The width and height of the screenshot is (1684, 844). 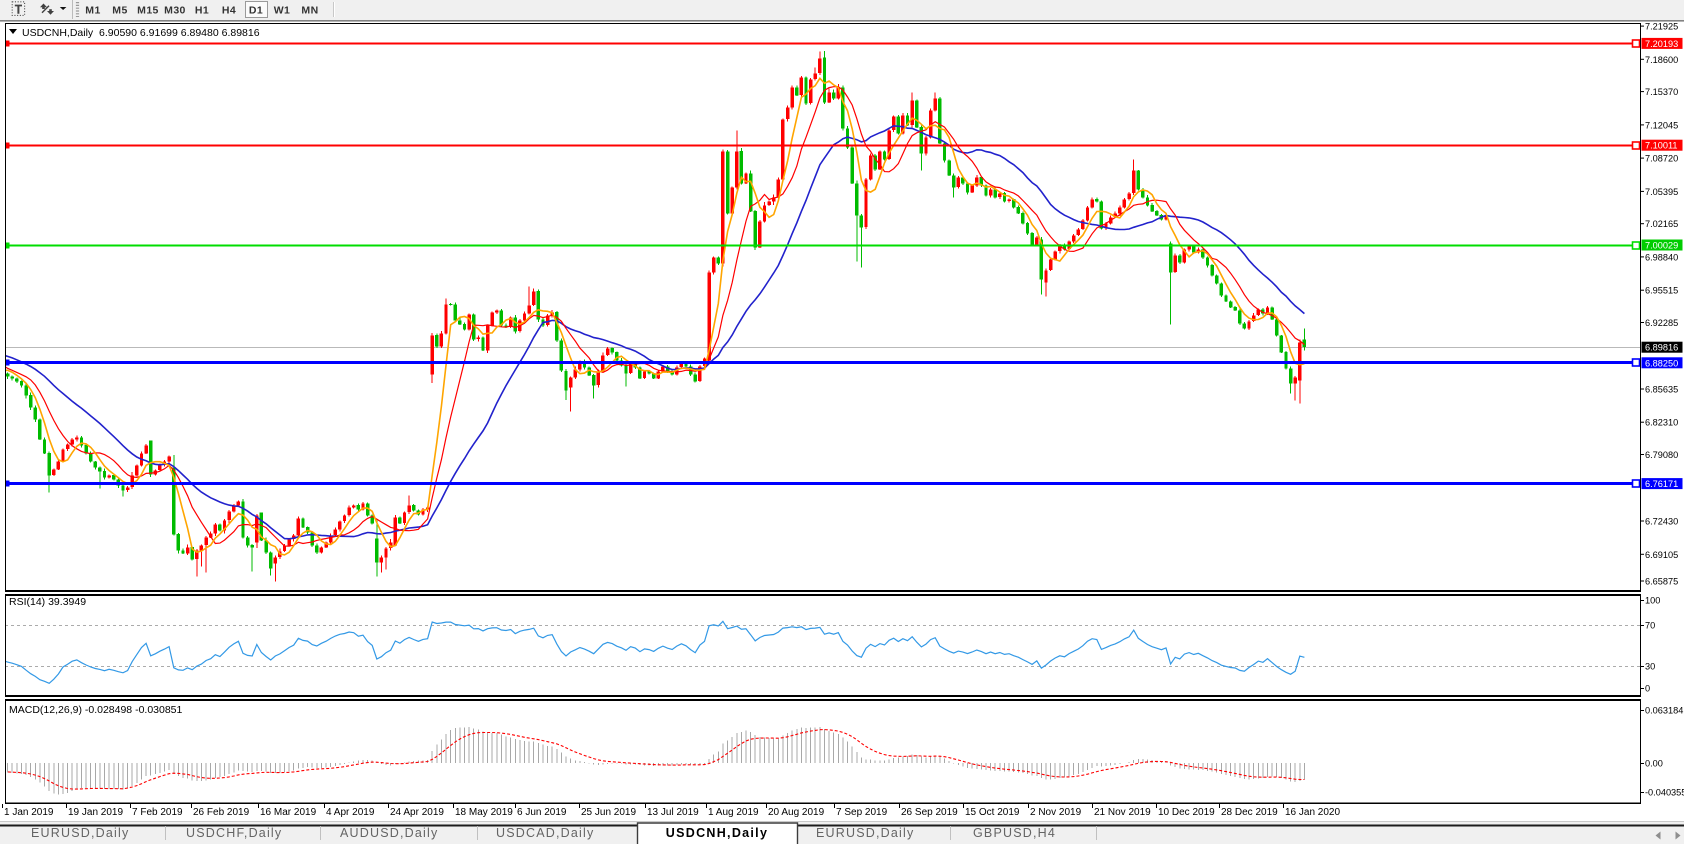 What do you see at coordinates (1650, 626) in the screenshot?
I see `svg-text: 70` at bounding box center [1650, 626].